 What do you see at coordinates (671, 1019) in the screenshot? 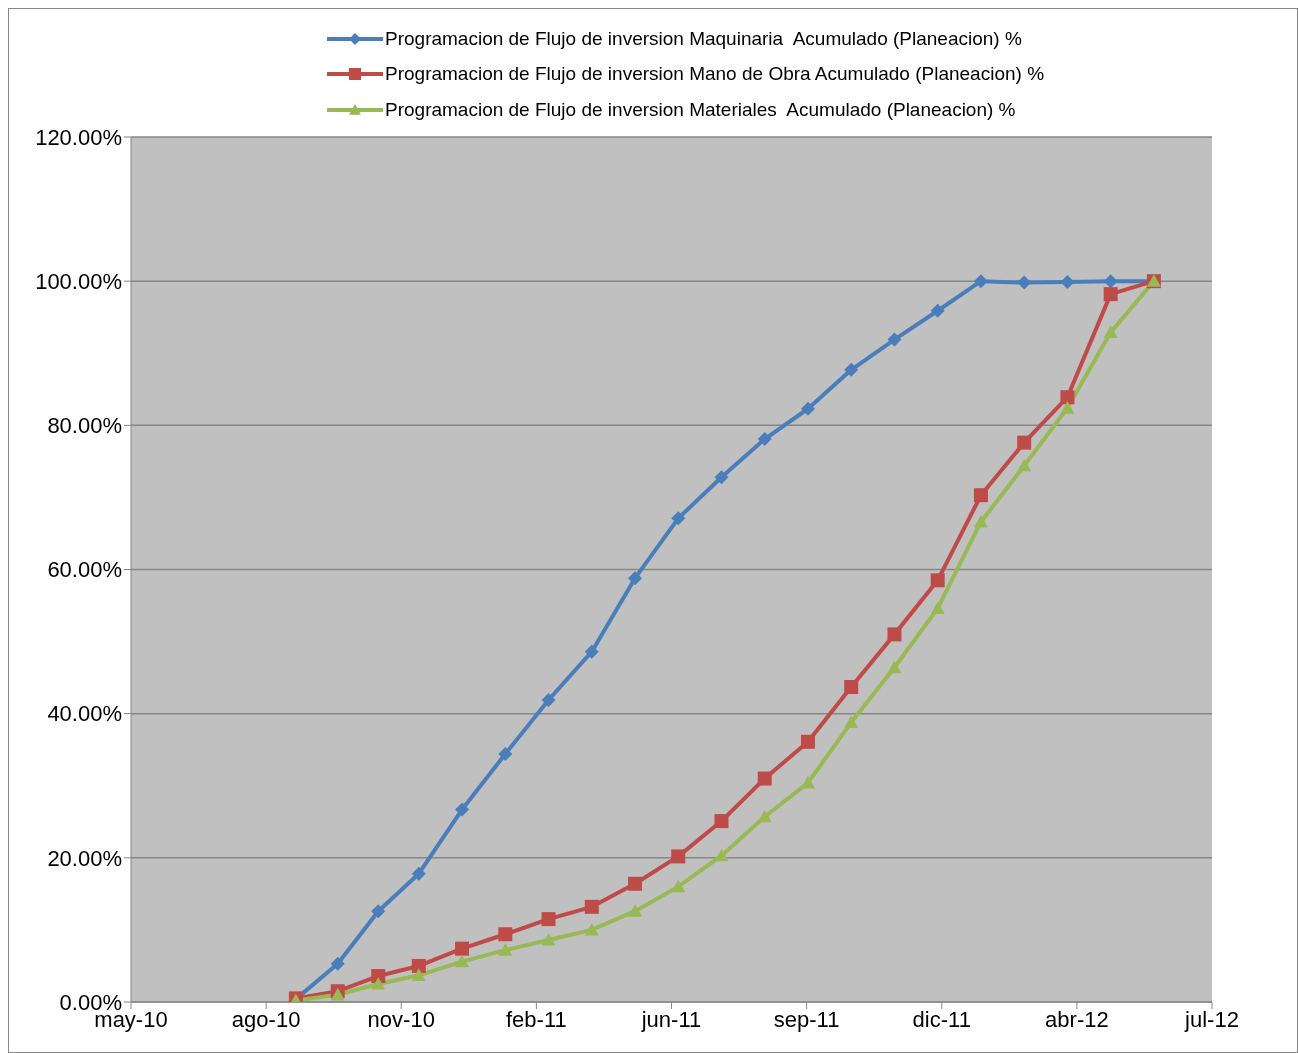
I see `x-tick-label: jun-11` at bounding box center [671, 1019].